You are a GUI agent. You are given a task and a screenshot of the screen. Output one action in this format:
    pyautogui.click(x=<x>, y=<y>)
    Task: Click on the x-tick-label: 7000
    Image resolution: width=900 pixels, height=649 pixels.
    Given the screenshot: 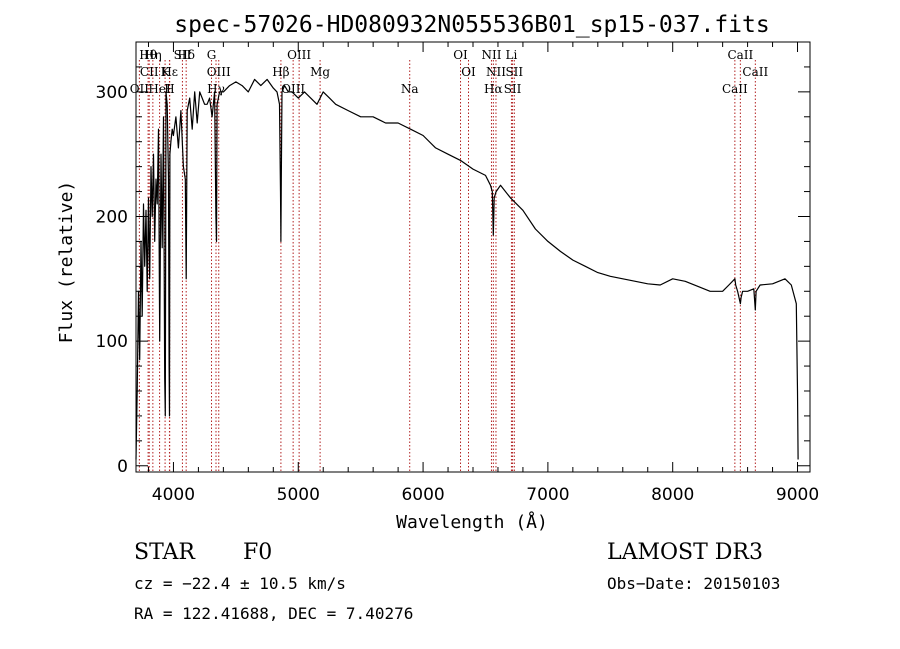 What is the action you would take?
    pyautogui.click(x=547, y=495)
    